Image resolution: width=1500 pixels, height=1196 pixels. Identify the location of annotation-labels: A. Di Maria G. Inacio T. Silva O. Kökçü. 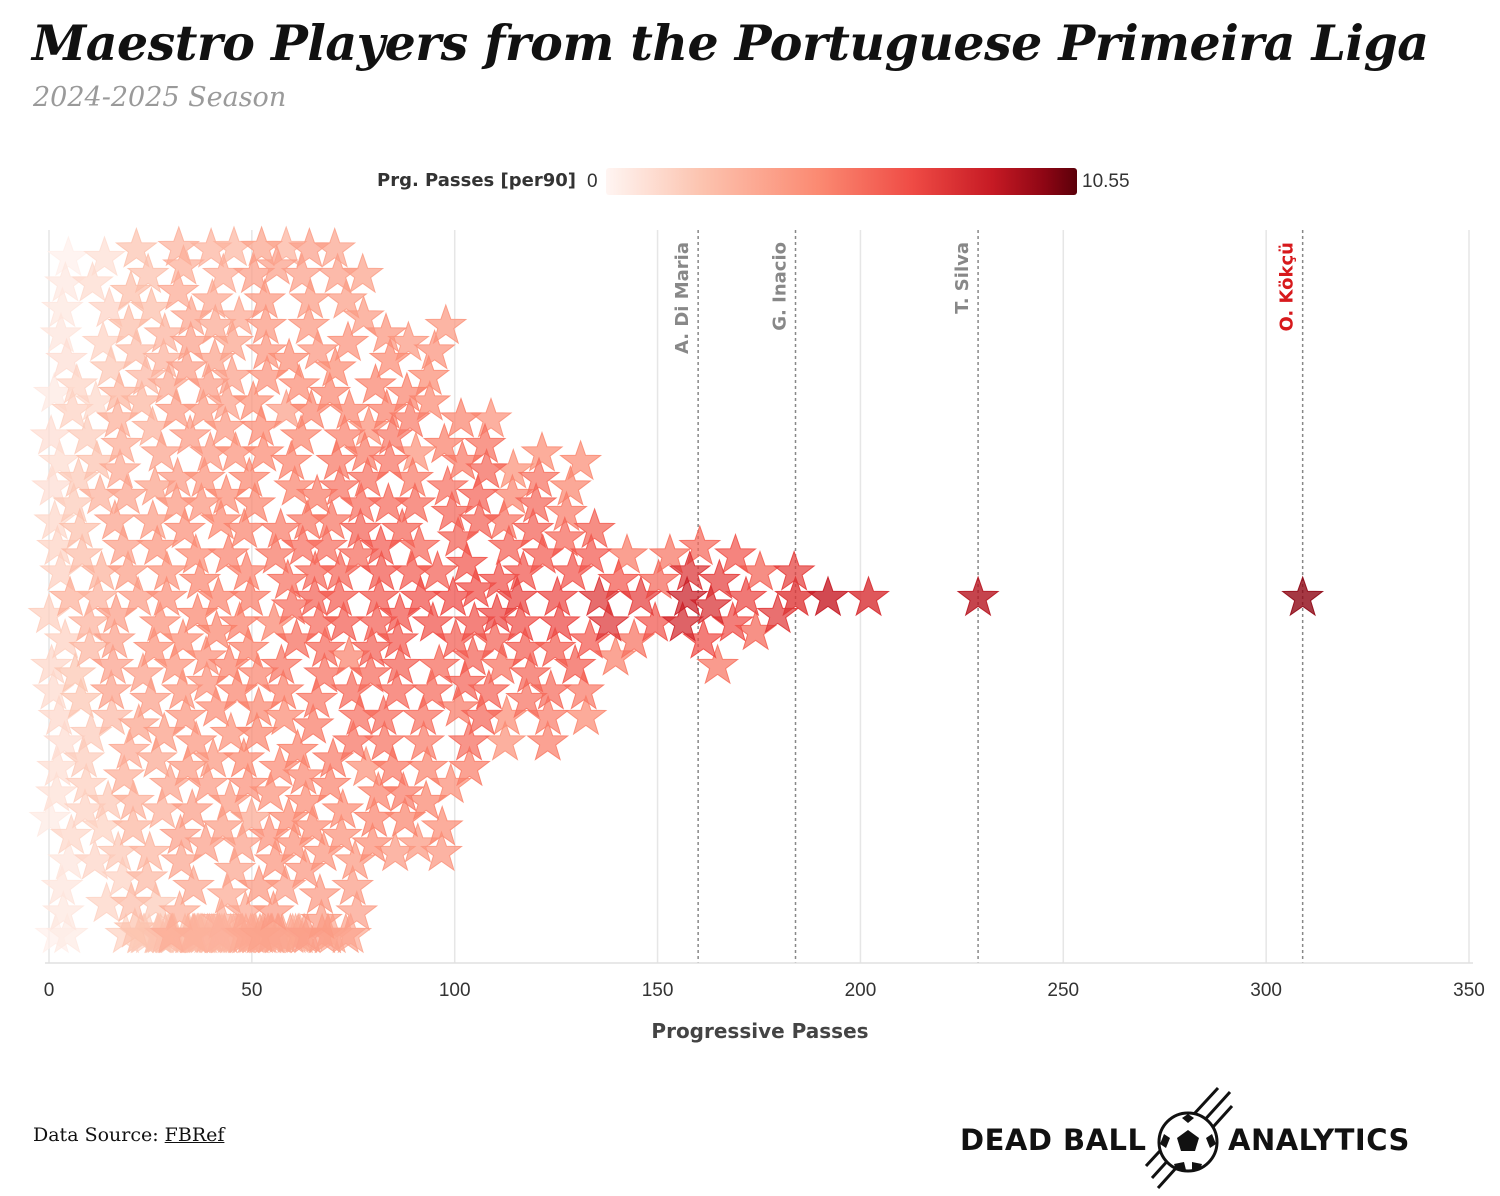
(985, 298).